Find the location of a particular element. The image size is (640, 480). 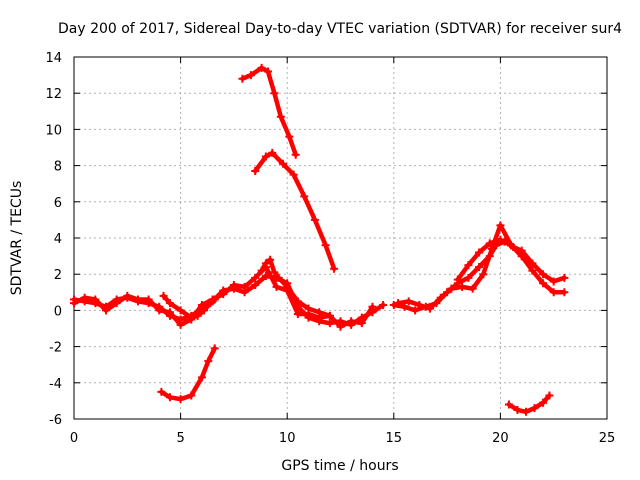

y-tick-label: 14 is located at coordinates (53, 58).